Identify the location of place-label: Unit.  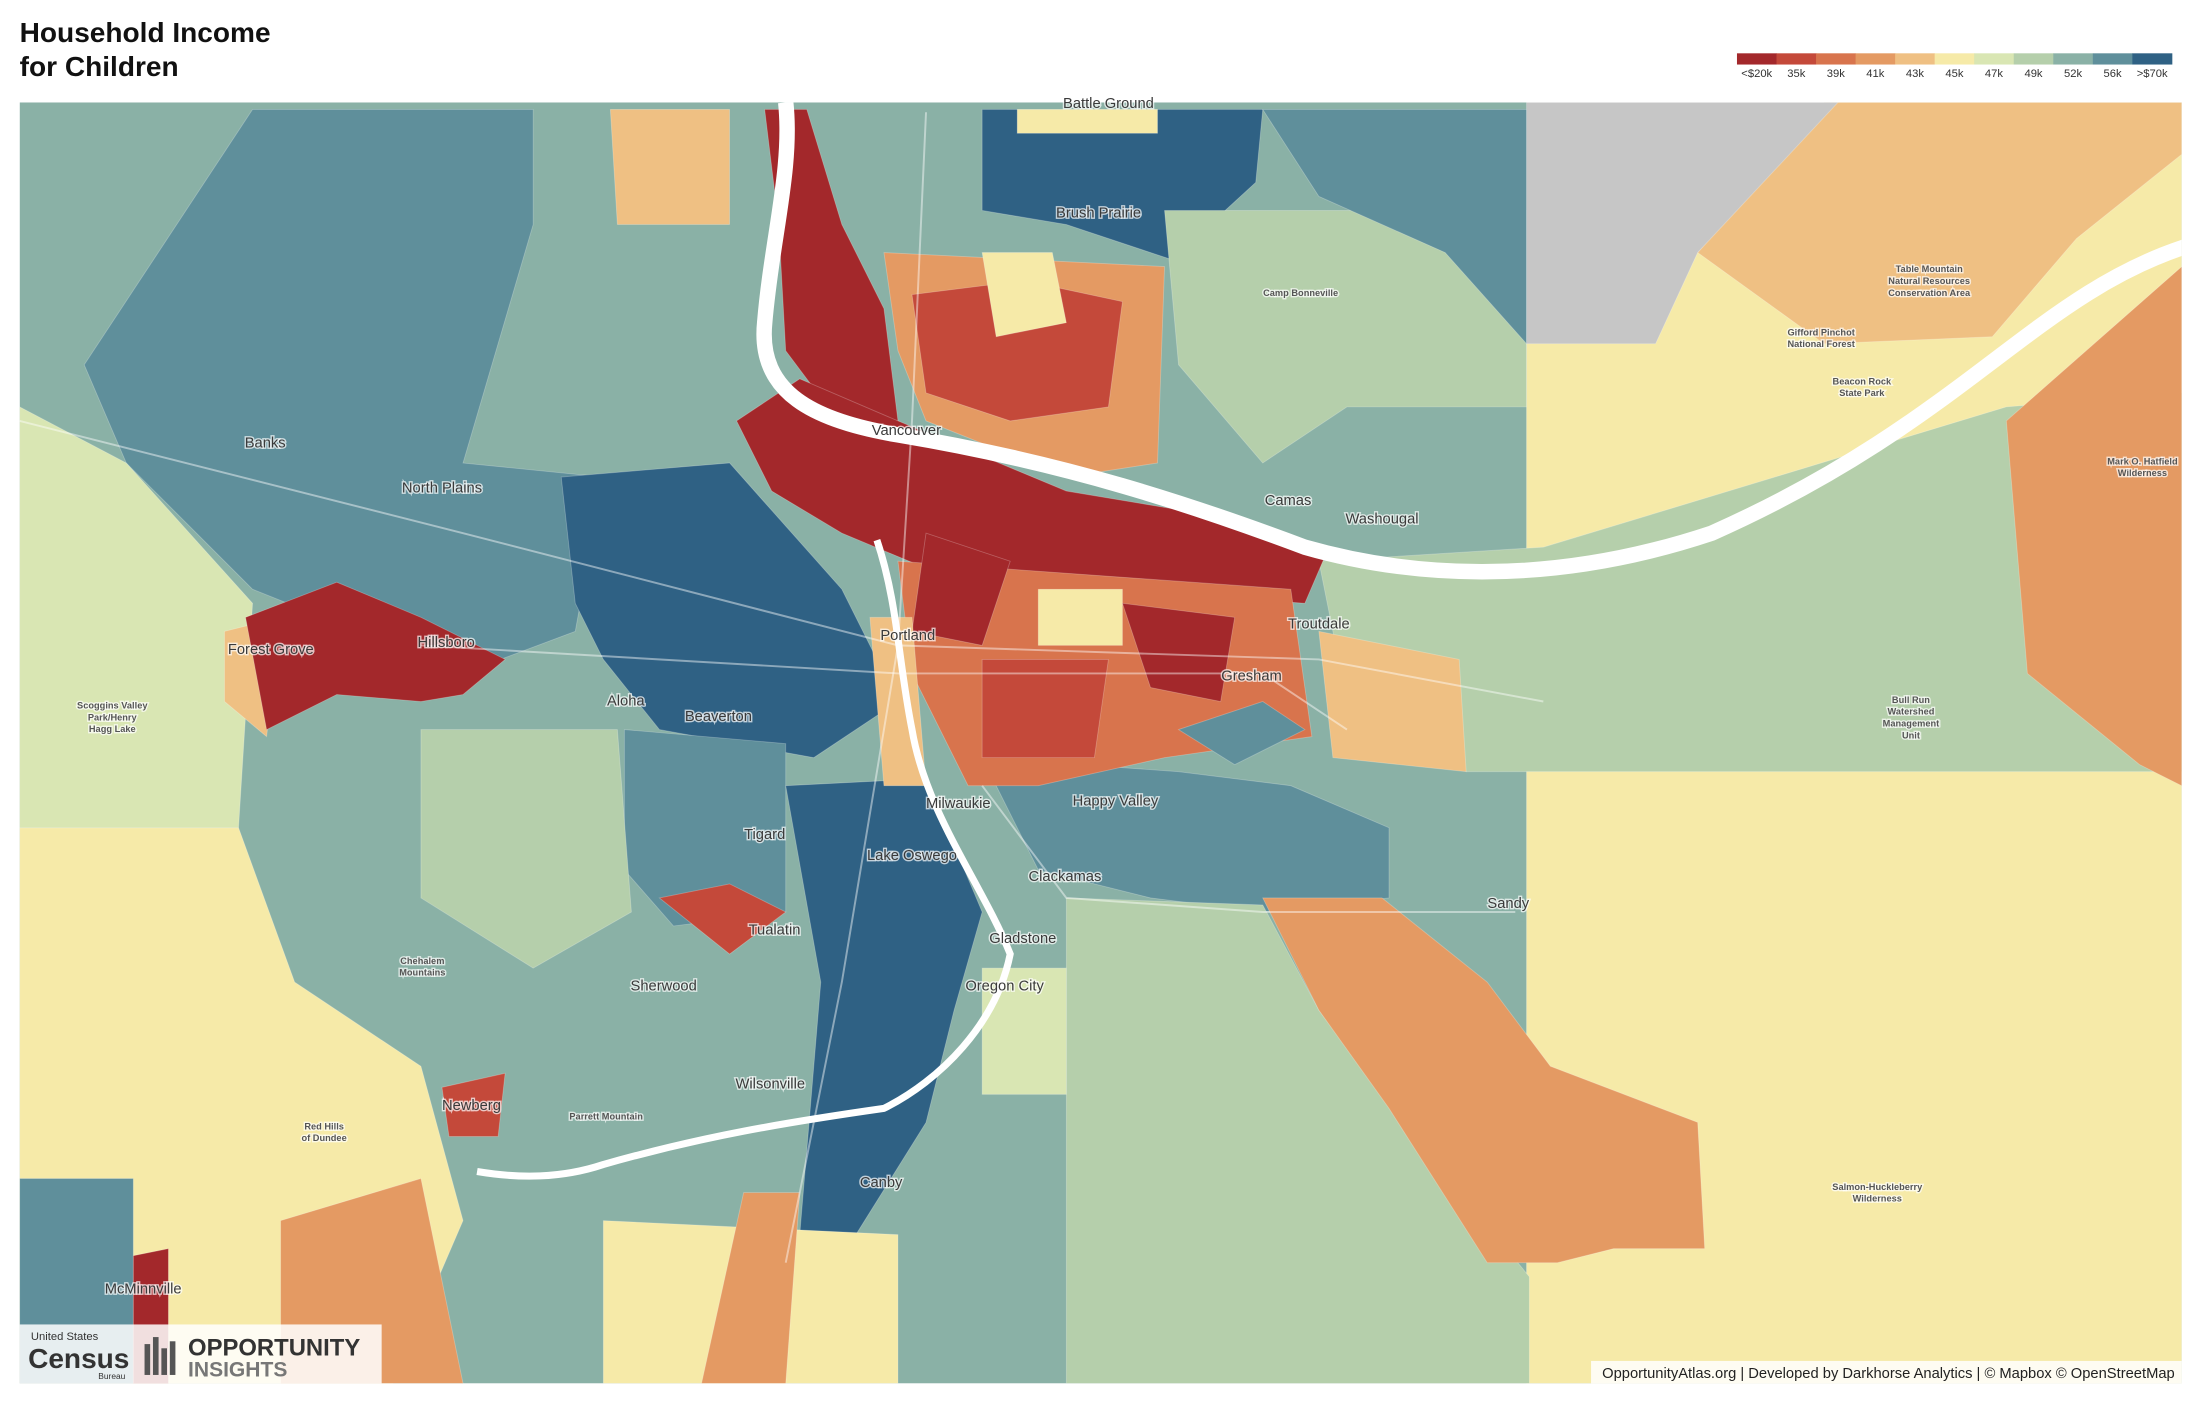
(1911, 735).